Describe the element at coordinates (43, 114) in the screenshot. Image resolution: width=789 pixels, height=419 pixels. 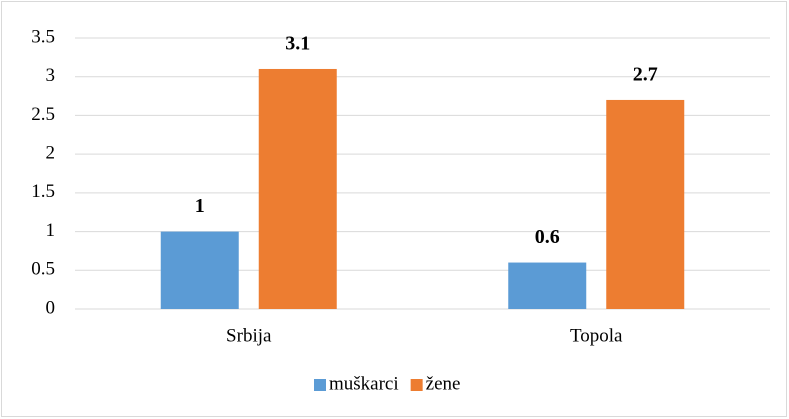
I see `y-tick-label: 2.5` at that location.